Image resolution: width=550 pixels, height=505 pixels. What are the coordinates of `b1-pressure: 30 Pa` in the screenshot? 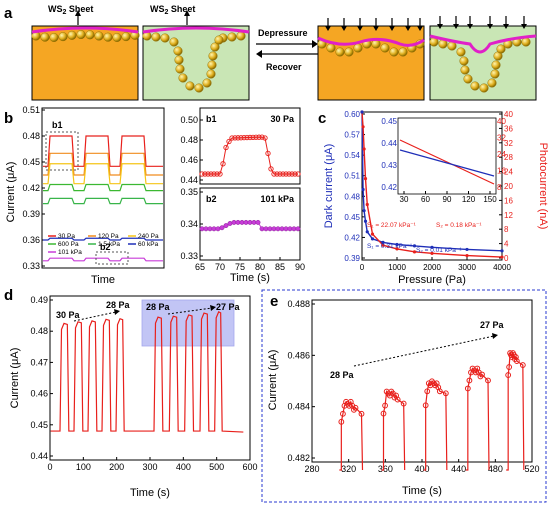 It's located at (282, 119).